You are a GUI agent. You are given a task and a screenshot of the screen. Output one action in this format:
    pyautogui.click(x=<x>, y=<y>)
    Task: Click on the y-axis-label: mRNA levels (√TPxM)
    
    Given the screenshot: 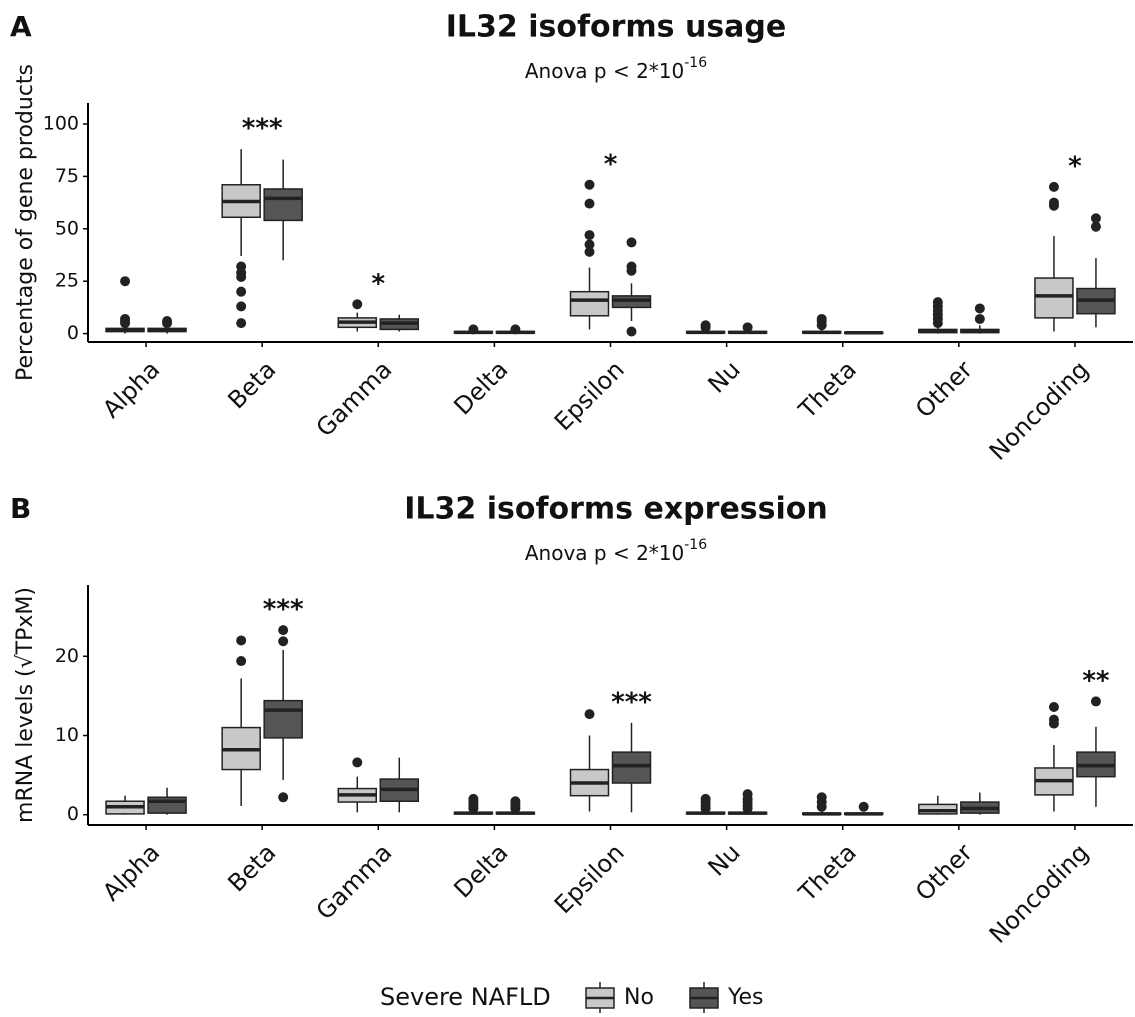 What is the action you would take?
    pyautogui.click(x=25, y=705)
    